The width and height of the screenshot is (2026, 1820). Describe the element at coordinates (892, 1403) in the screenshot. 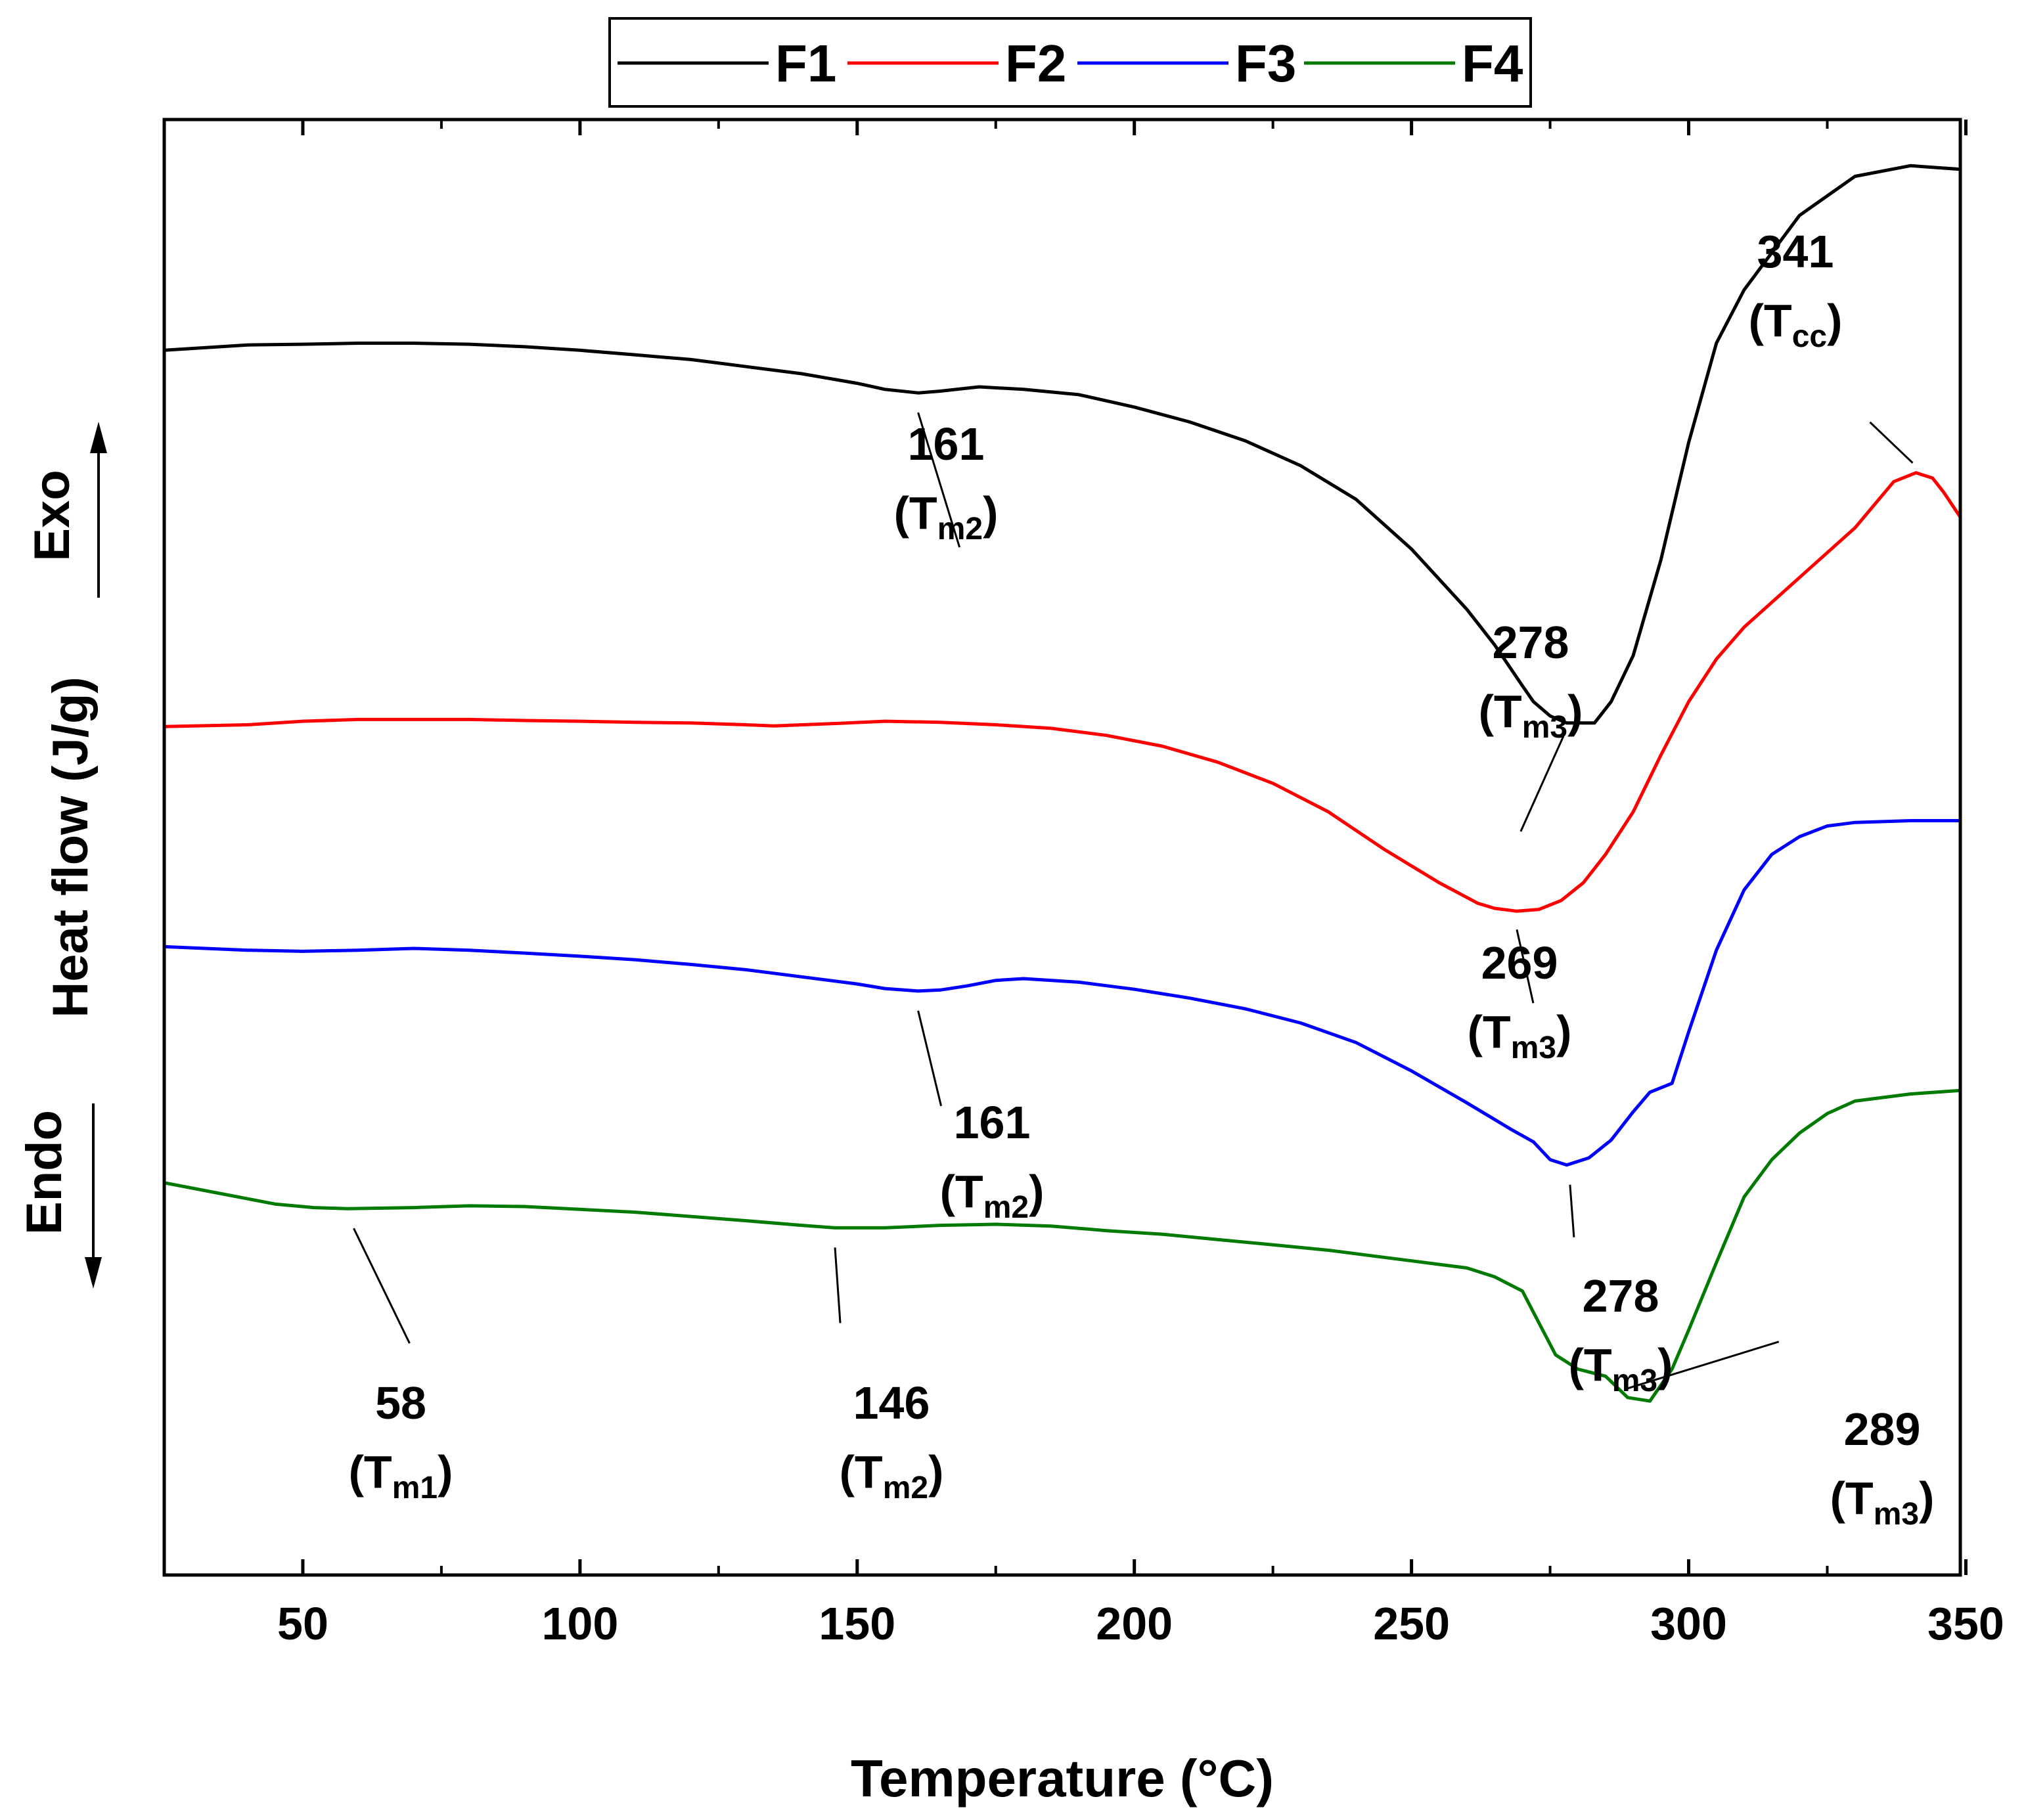

I see `annotation-value-f4-146: 146` at that location.